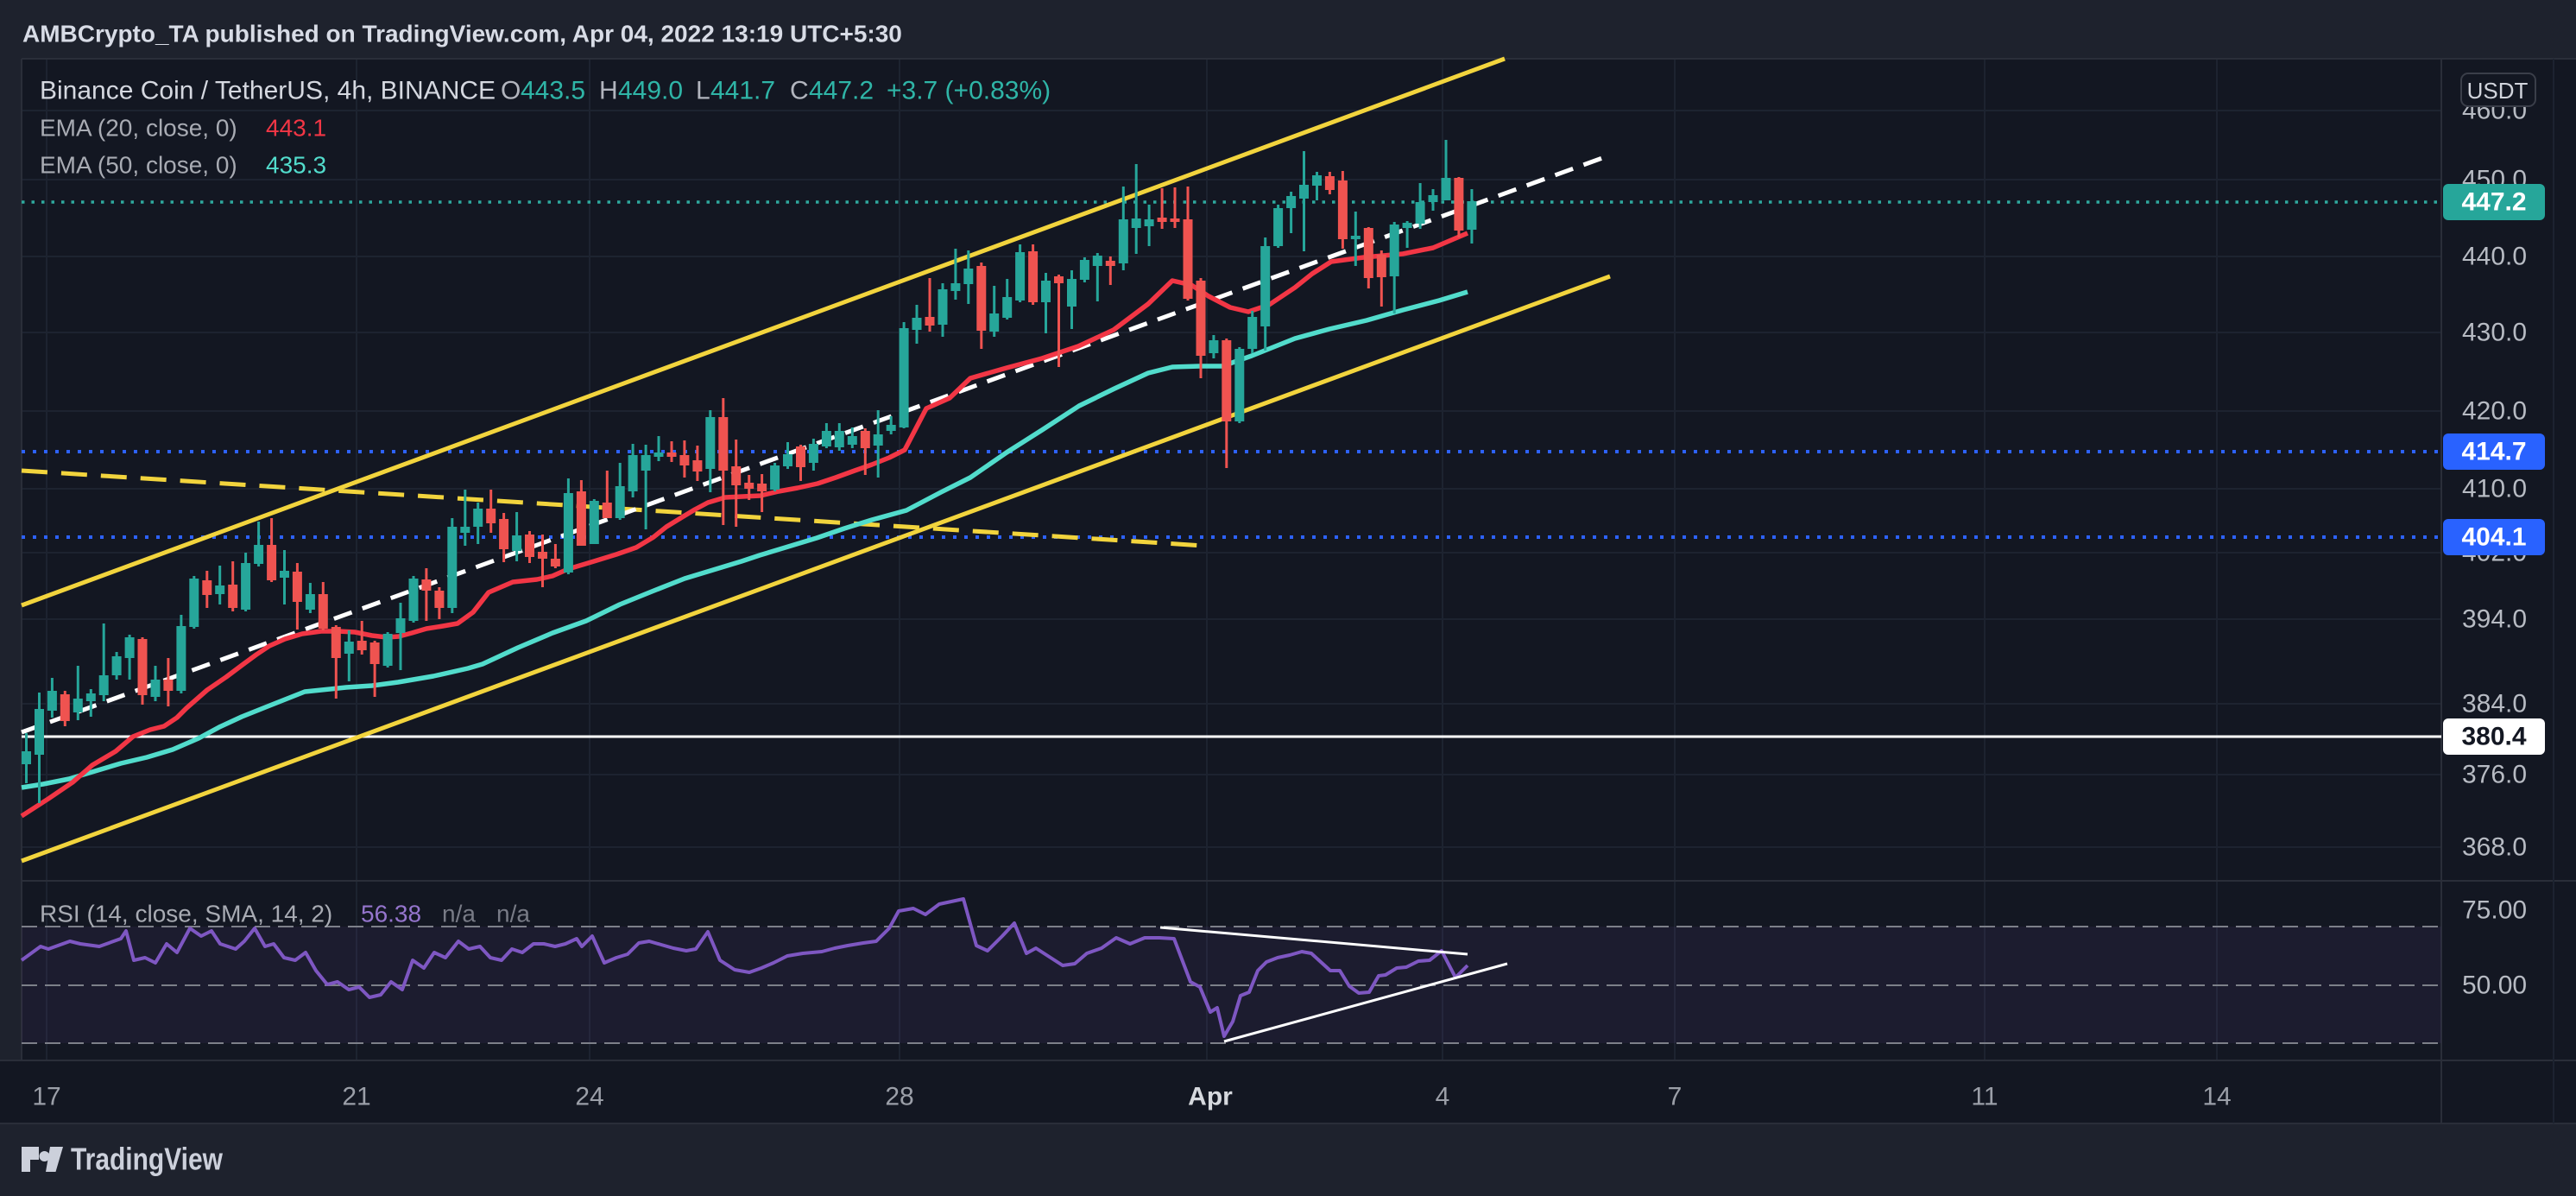  Describe the element at coordinates (608, 91) in the screenshot. I see `svg-text: H` at that location.